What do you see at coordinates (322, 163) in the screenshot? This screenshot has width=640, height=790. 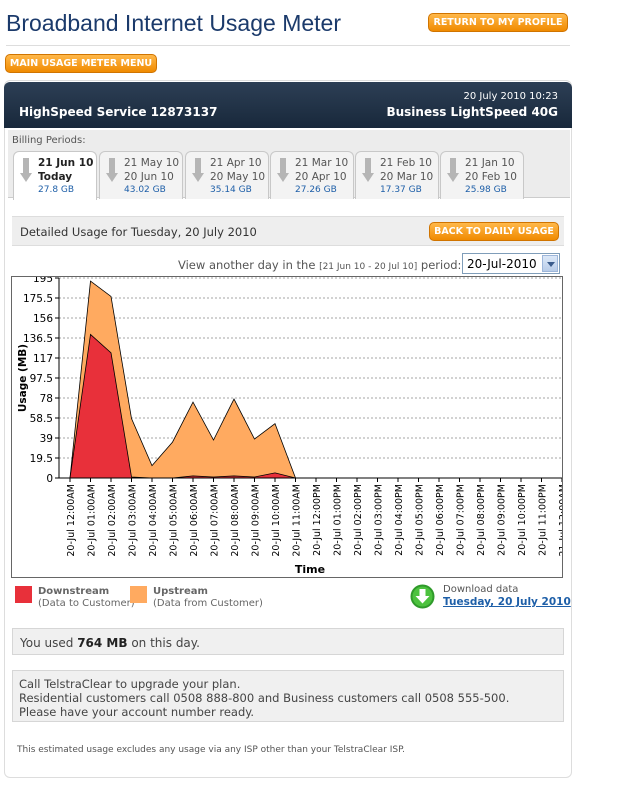 I see `period-start: 21 Mar 10` at bounding box center [322, 163].